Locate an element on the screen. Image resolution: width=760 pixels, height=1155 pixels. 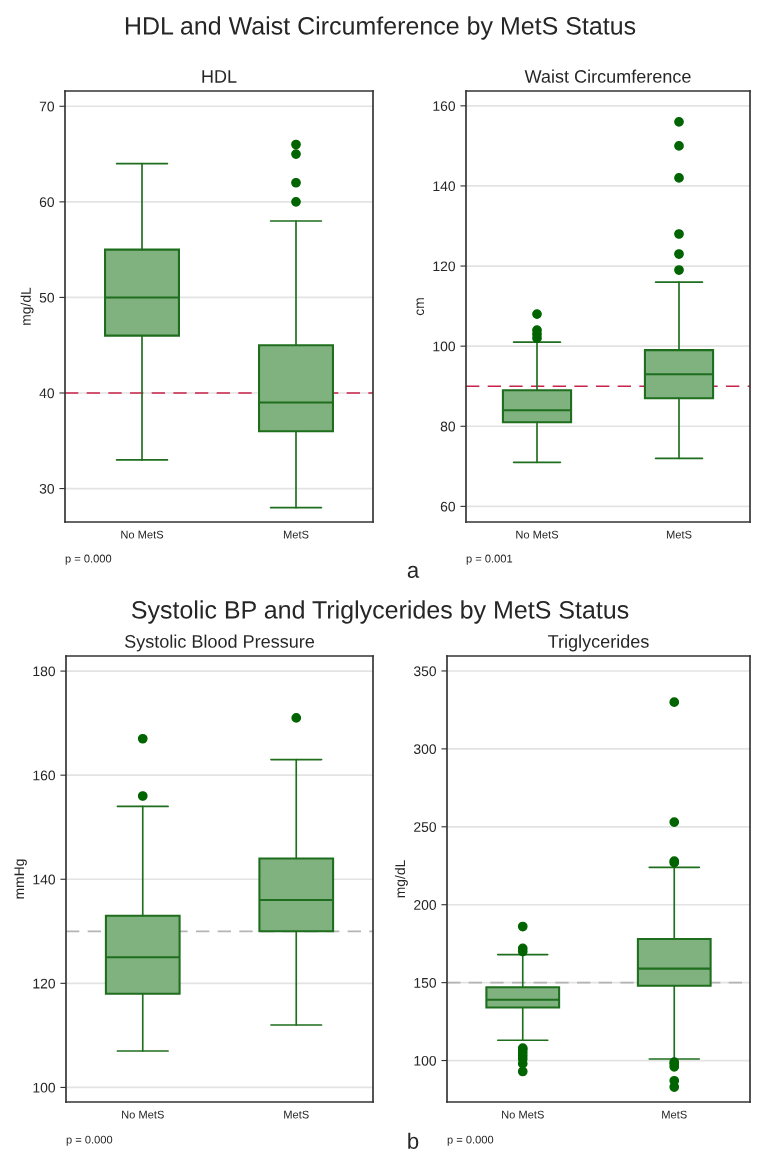
y-tick-label: 70 is located at coordinates (47, 106).